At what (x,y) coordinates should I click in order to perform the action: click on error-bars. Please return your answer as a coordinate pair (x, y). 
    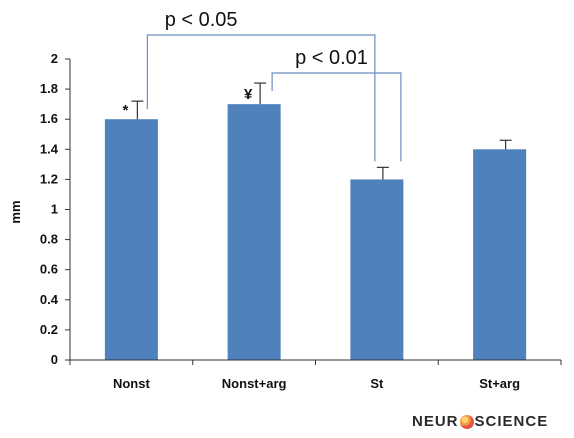
    Looking at the image, I should click on (321, 131).